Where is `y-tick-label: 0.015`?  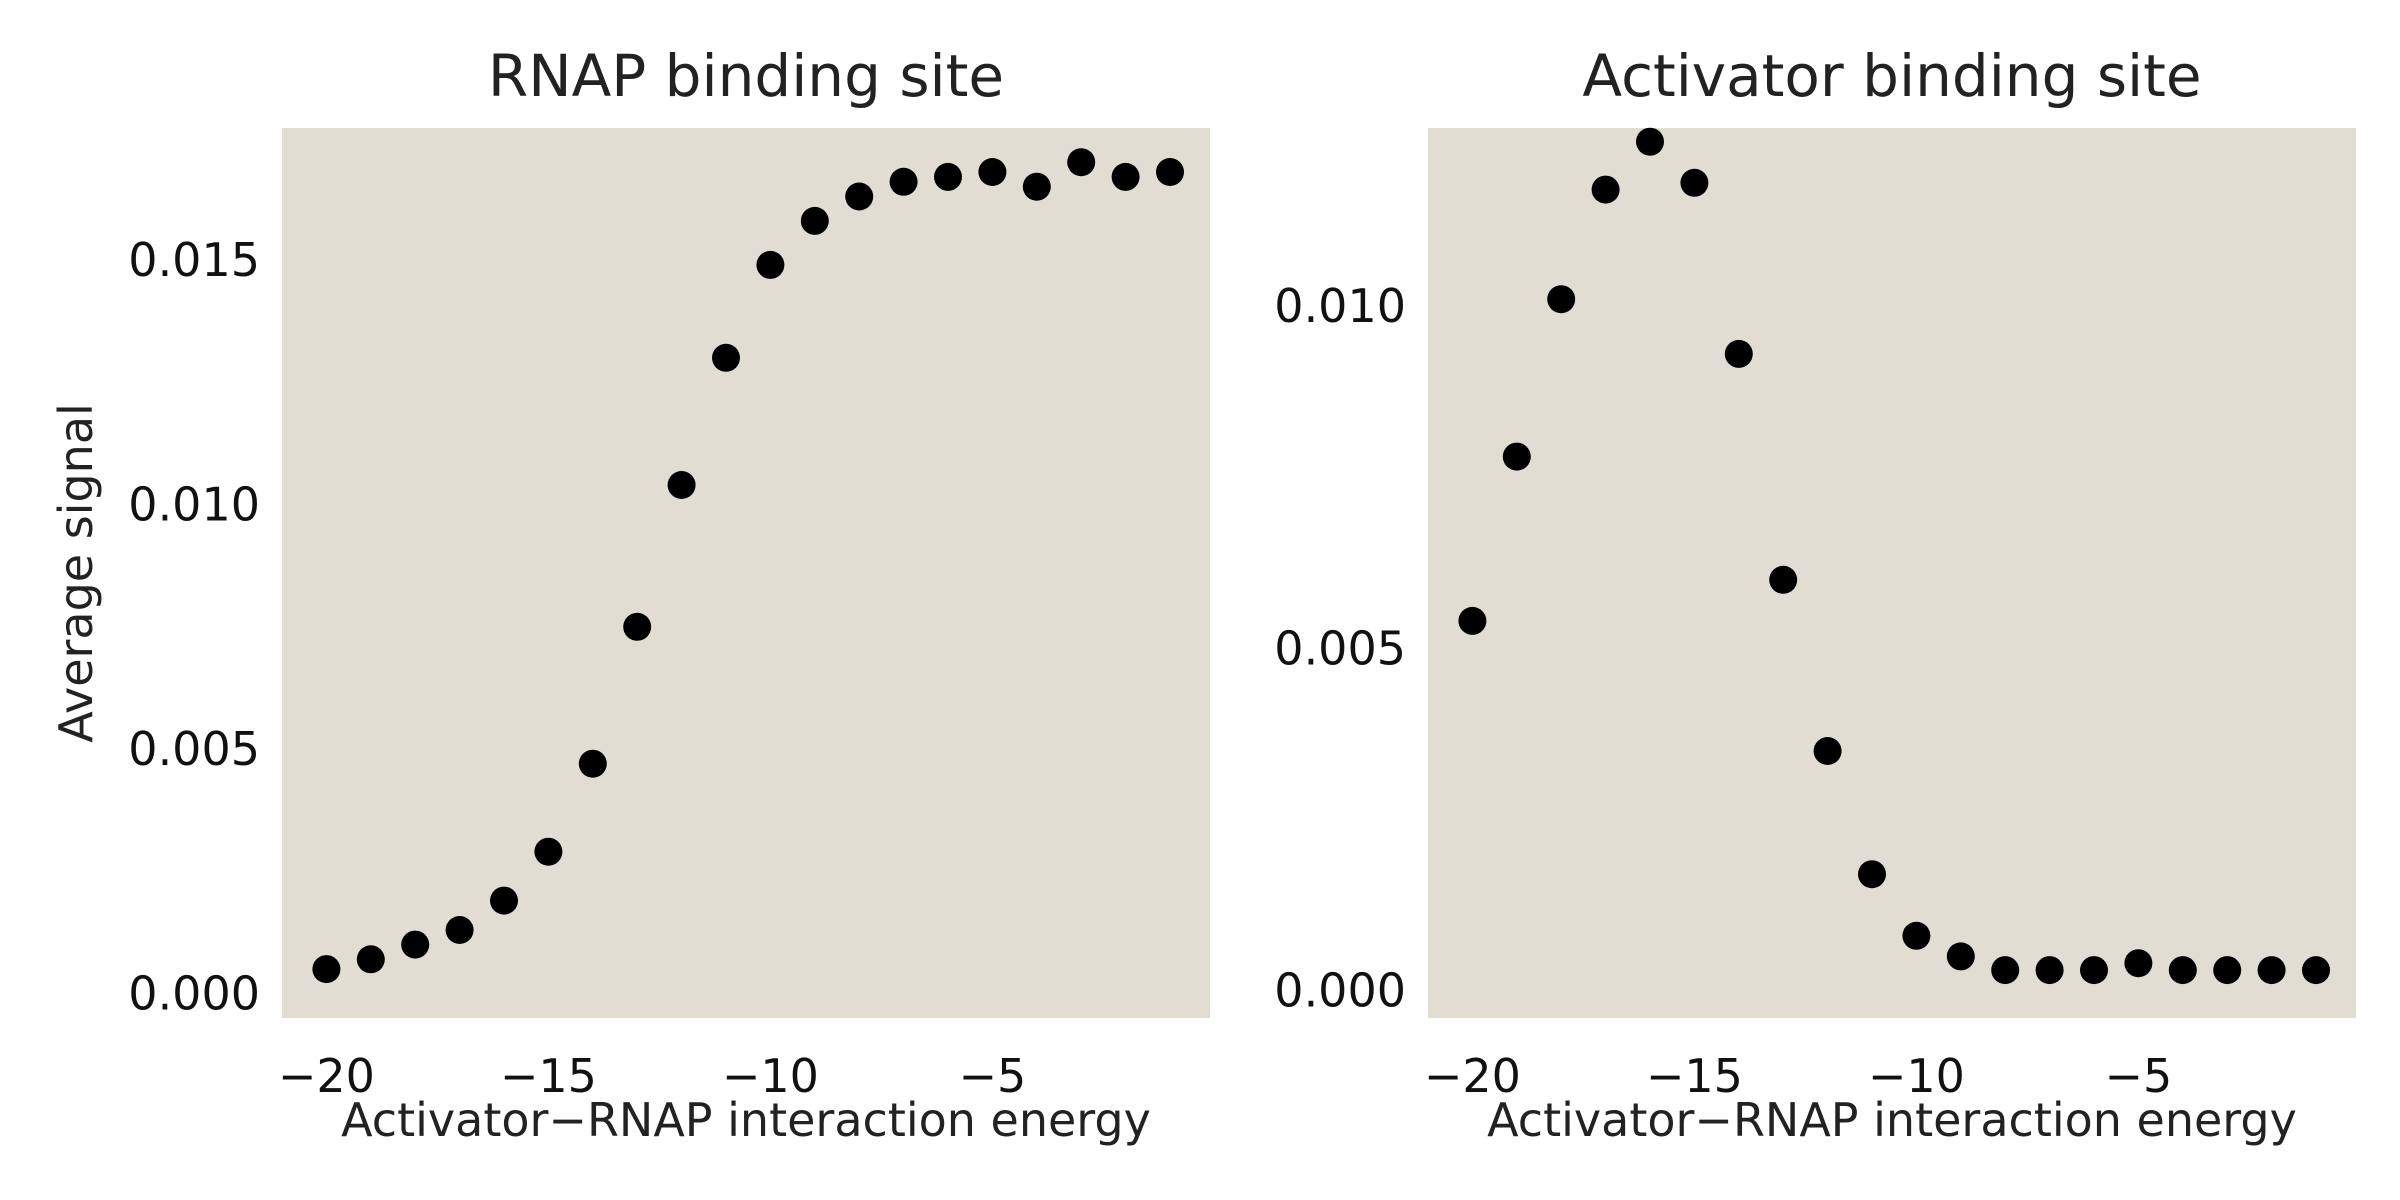
y-tick-label: 0.015 is located at coordinates (194, 260).